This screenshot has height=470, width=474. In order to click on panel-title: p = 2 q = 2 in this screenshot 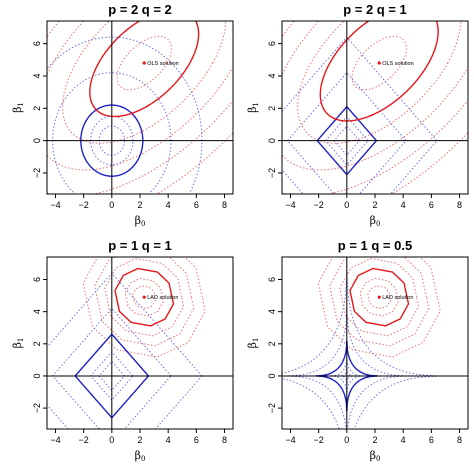, I will do `click(140, 9)`.